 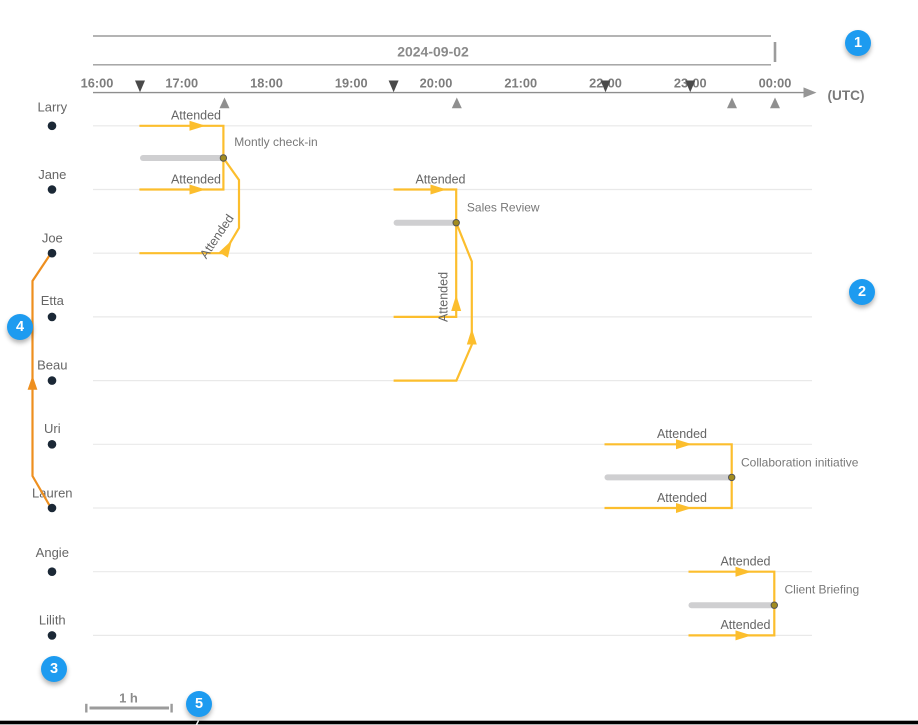 I want to click on svg-text: Sales Review, so click(x=503, y=208).